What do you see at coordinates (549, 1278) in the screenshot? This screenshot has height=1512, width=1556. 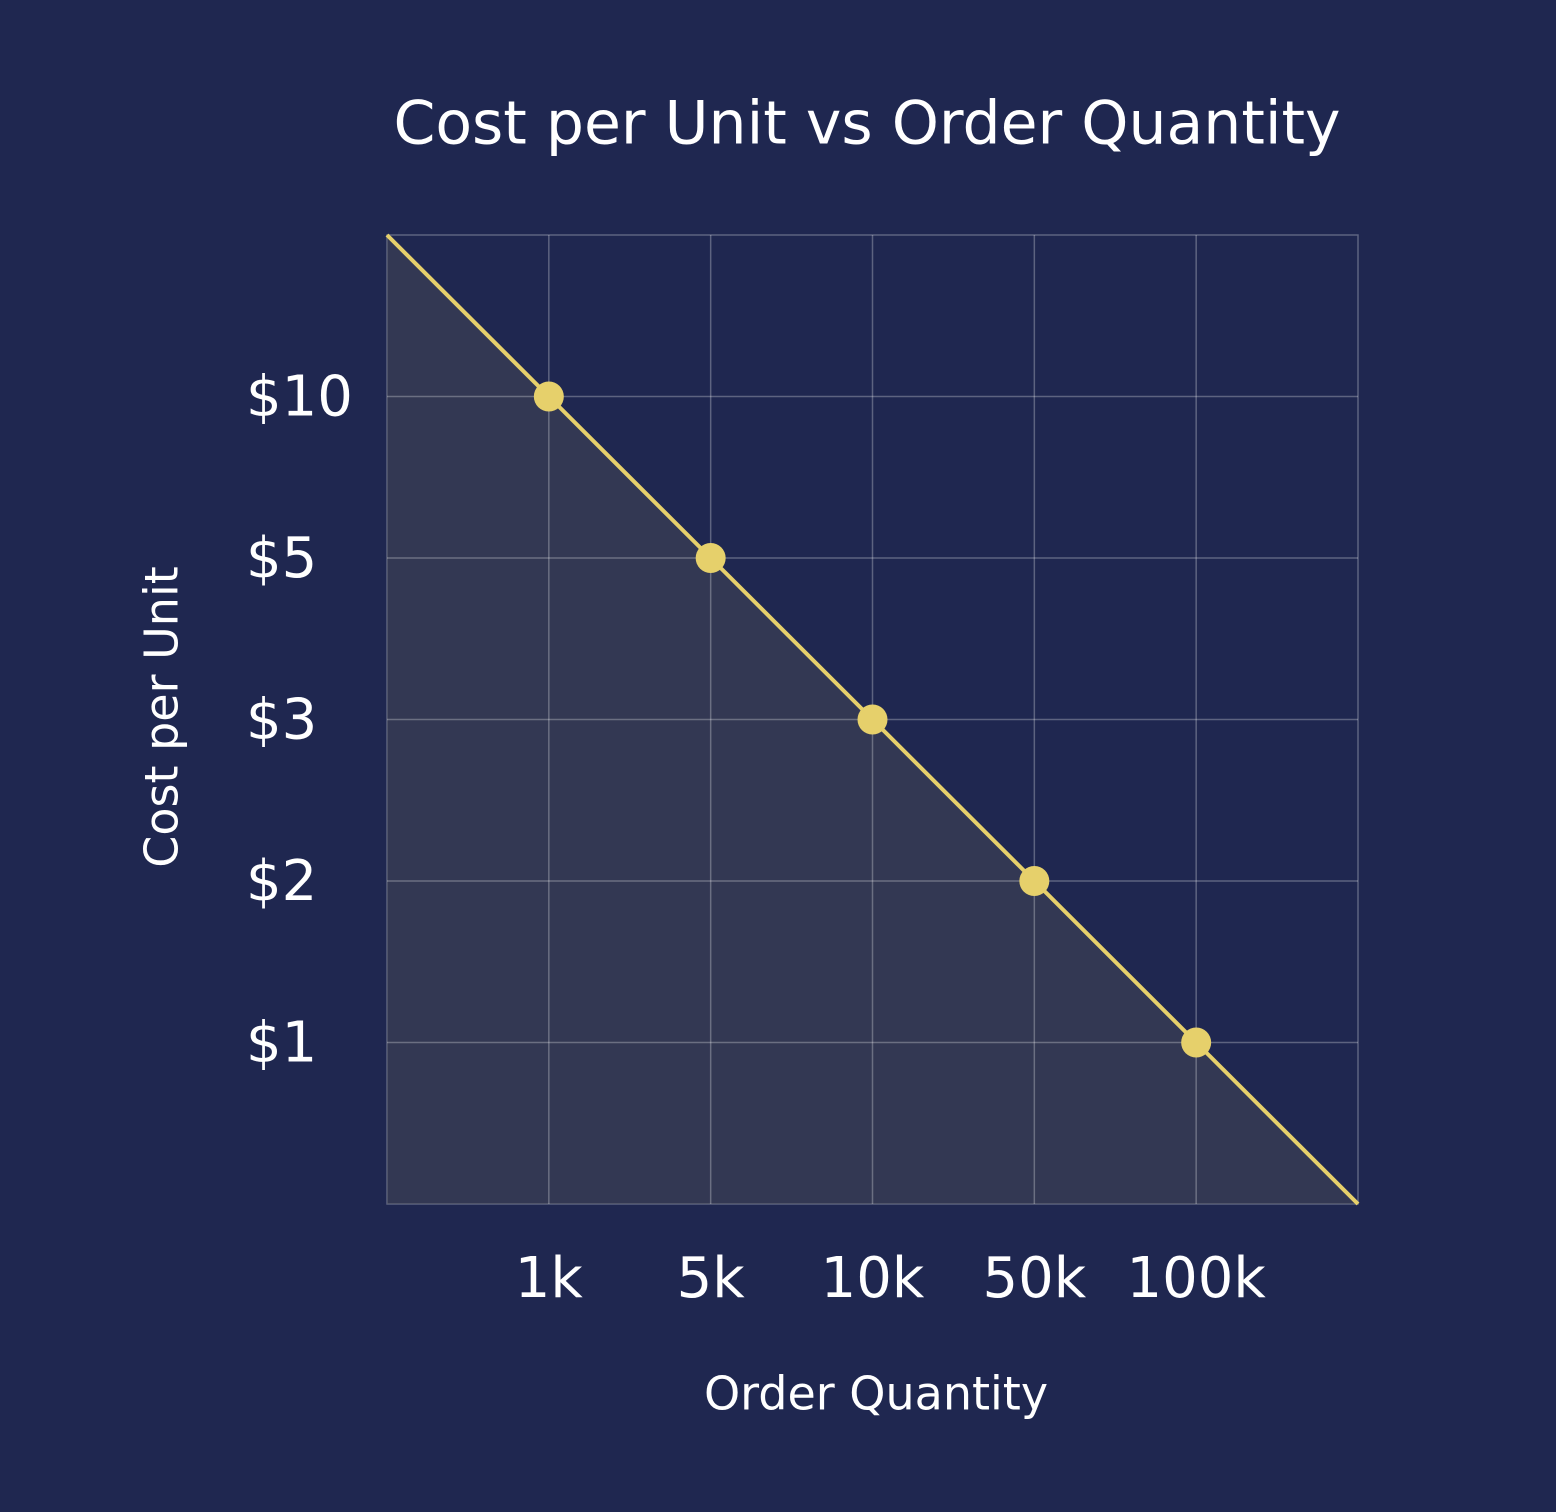 I see `x-tick-label: 1k` at bounding box center [549, 1278].